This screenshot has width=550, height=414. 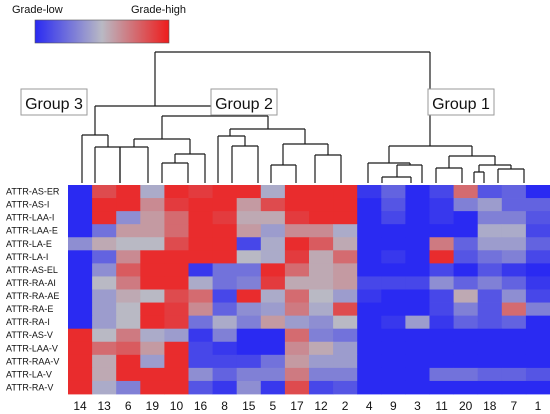 What do you see at coordinates (28, 322) in the screenshot?
I see `row-label: ATTR-RA-I` at bounding box center [28, 322].